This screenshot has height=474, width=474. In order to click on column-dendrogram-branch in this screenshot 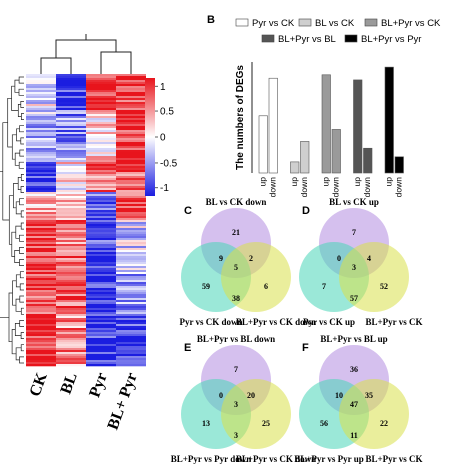, I will do `click(116, 62)`.